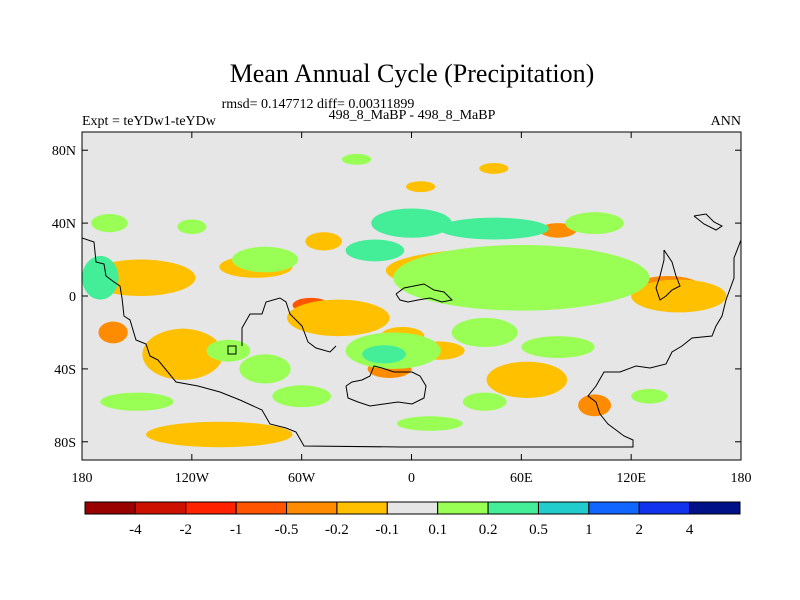 The height and width of the screenshot is (600, 800). Describe the element at coordinates (708, 222) in the screenshot. I see `coastline-eurasia-north` at that location.